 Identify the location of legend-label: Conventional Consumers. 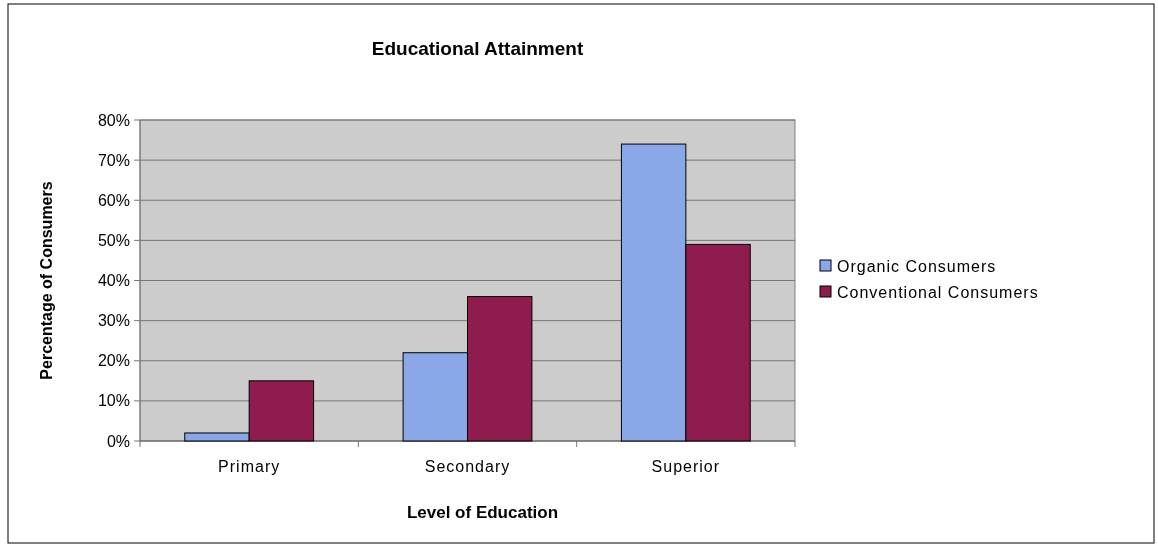
(938, 292).